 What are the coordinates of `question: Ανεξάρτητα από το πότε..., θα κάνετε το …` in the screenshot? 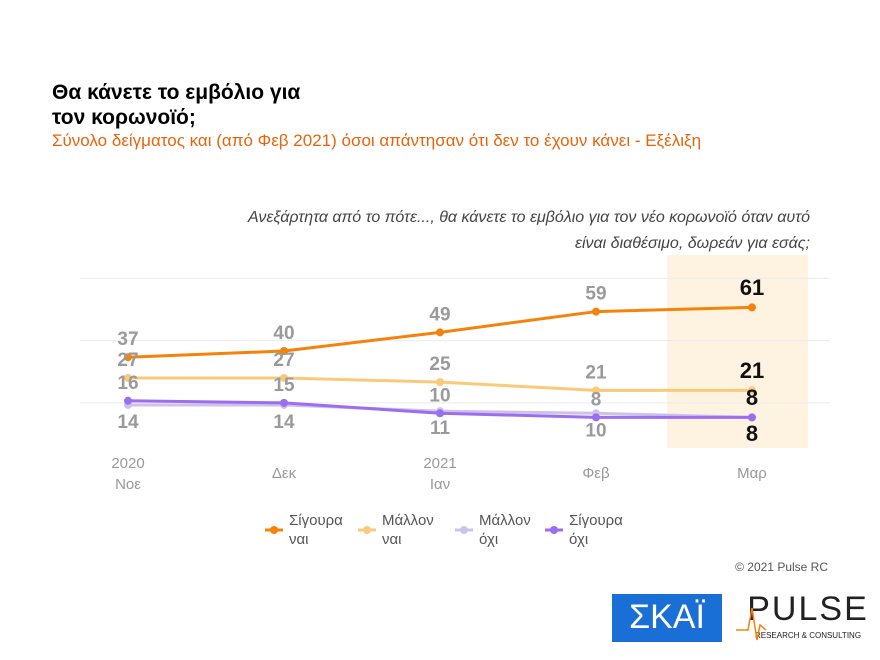 It's located at (528, 230).